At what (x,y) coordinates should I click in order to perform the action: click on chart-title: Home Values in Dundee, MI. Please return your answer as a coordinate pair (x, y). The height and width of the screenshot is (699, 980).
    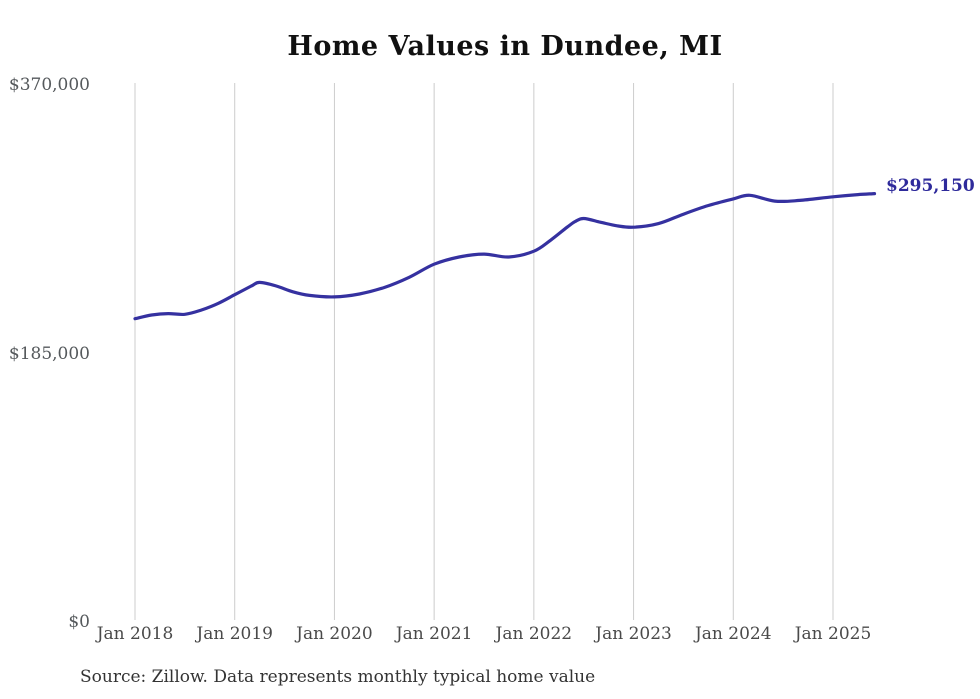
    Looking at the image, I should click on (505, 46).